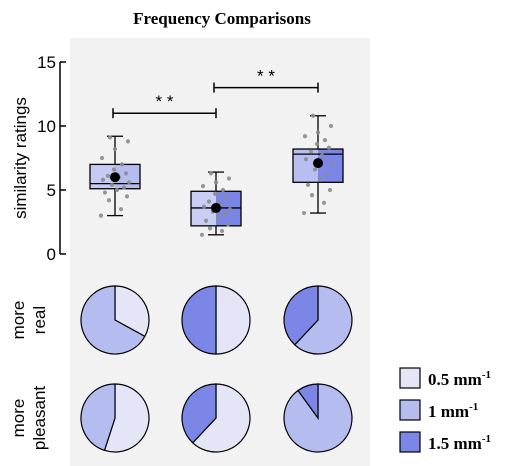 Image resolution: width=510 pixels, height=466 pixels. I want to click on y-tick-label: 15, so click(46, 62).